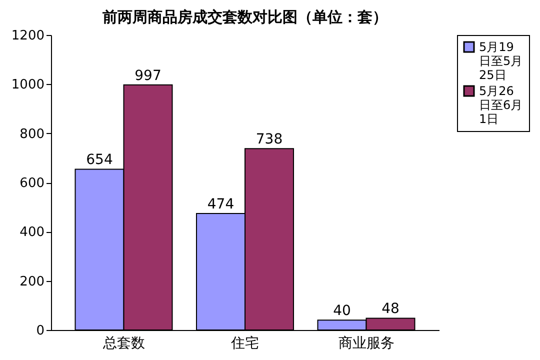  I want to click on data-label: 654, so click(99, 160).